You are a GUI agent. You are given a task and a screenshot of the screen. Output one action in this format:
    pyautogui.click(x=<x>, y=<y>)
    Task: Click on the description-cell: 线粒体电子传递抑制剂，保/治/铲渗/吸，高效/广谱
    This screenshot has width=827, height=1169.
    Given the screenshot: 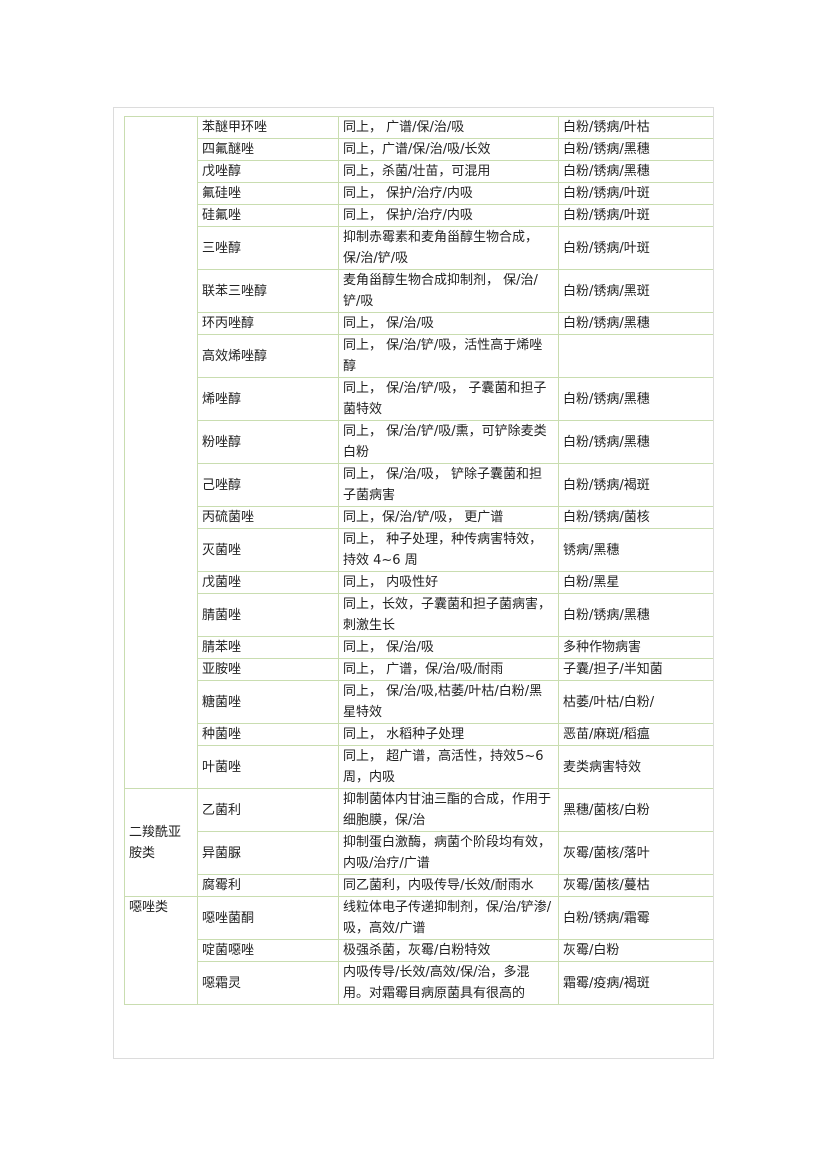 What is the action you would take?
    pyautogui.click(x=448, y=918)
    